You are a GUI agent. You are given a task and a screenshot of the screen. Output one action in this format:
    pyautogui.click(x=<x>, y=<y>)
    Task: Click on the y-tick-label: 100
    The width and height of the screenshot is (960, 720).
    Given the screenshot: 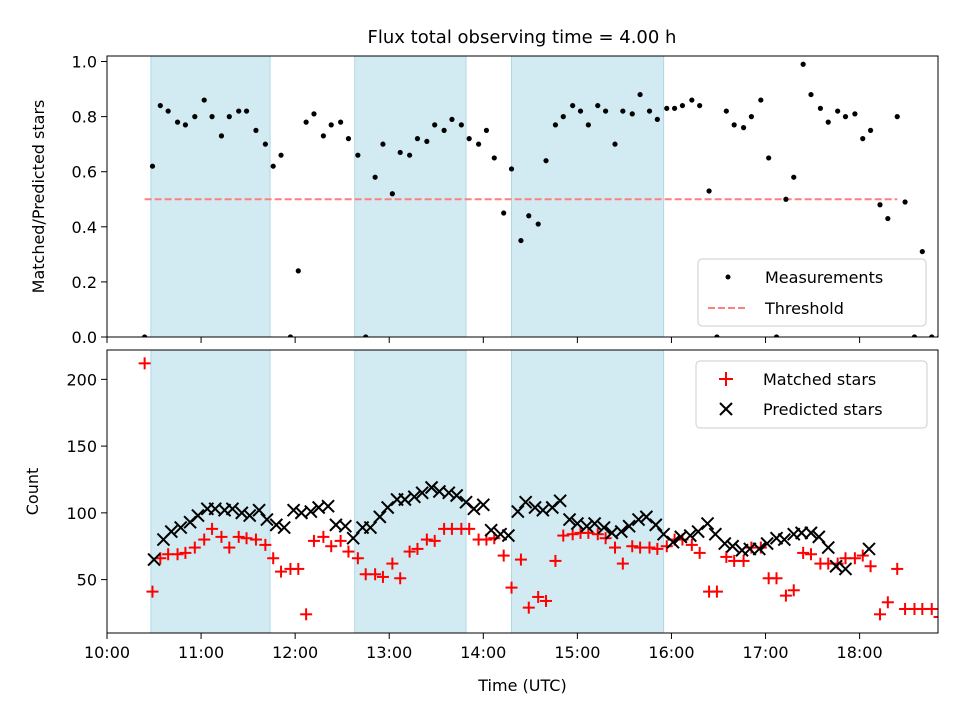 What is the action you would take?
    pyautogui.click(x=81, y=513)
    